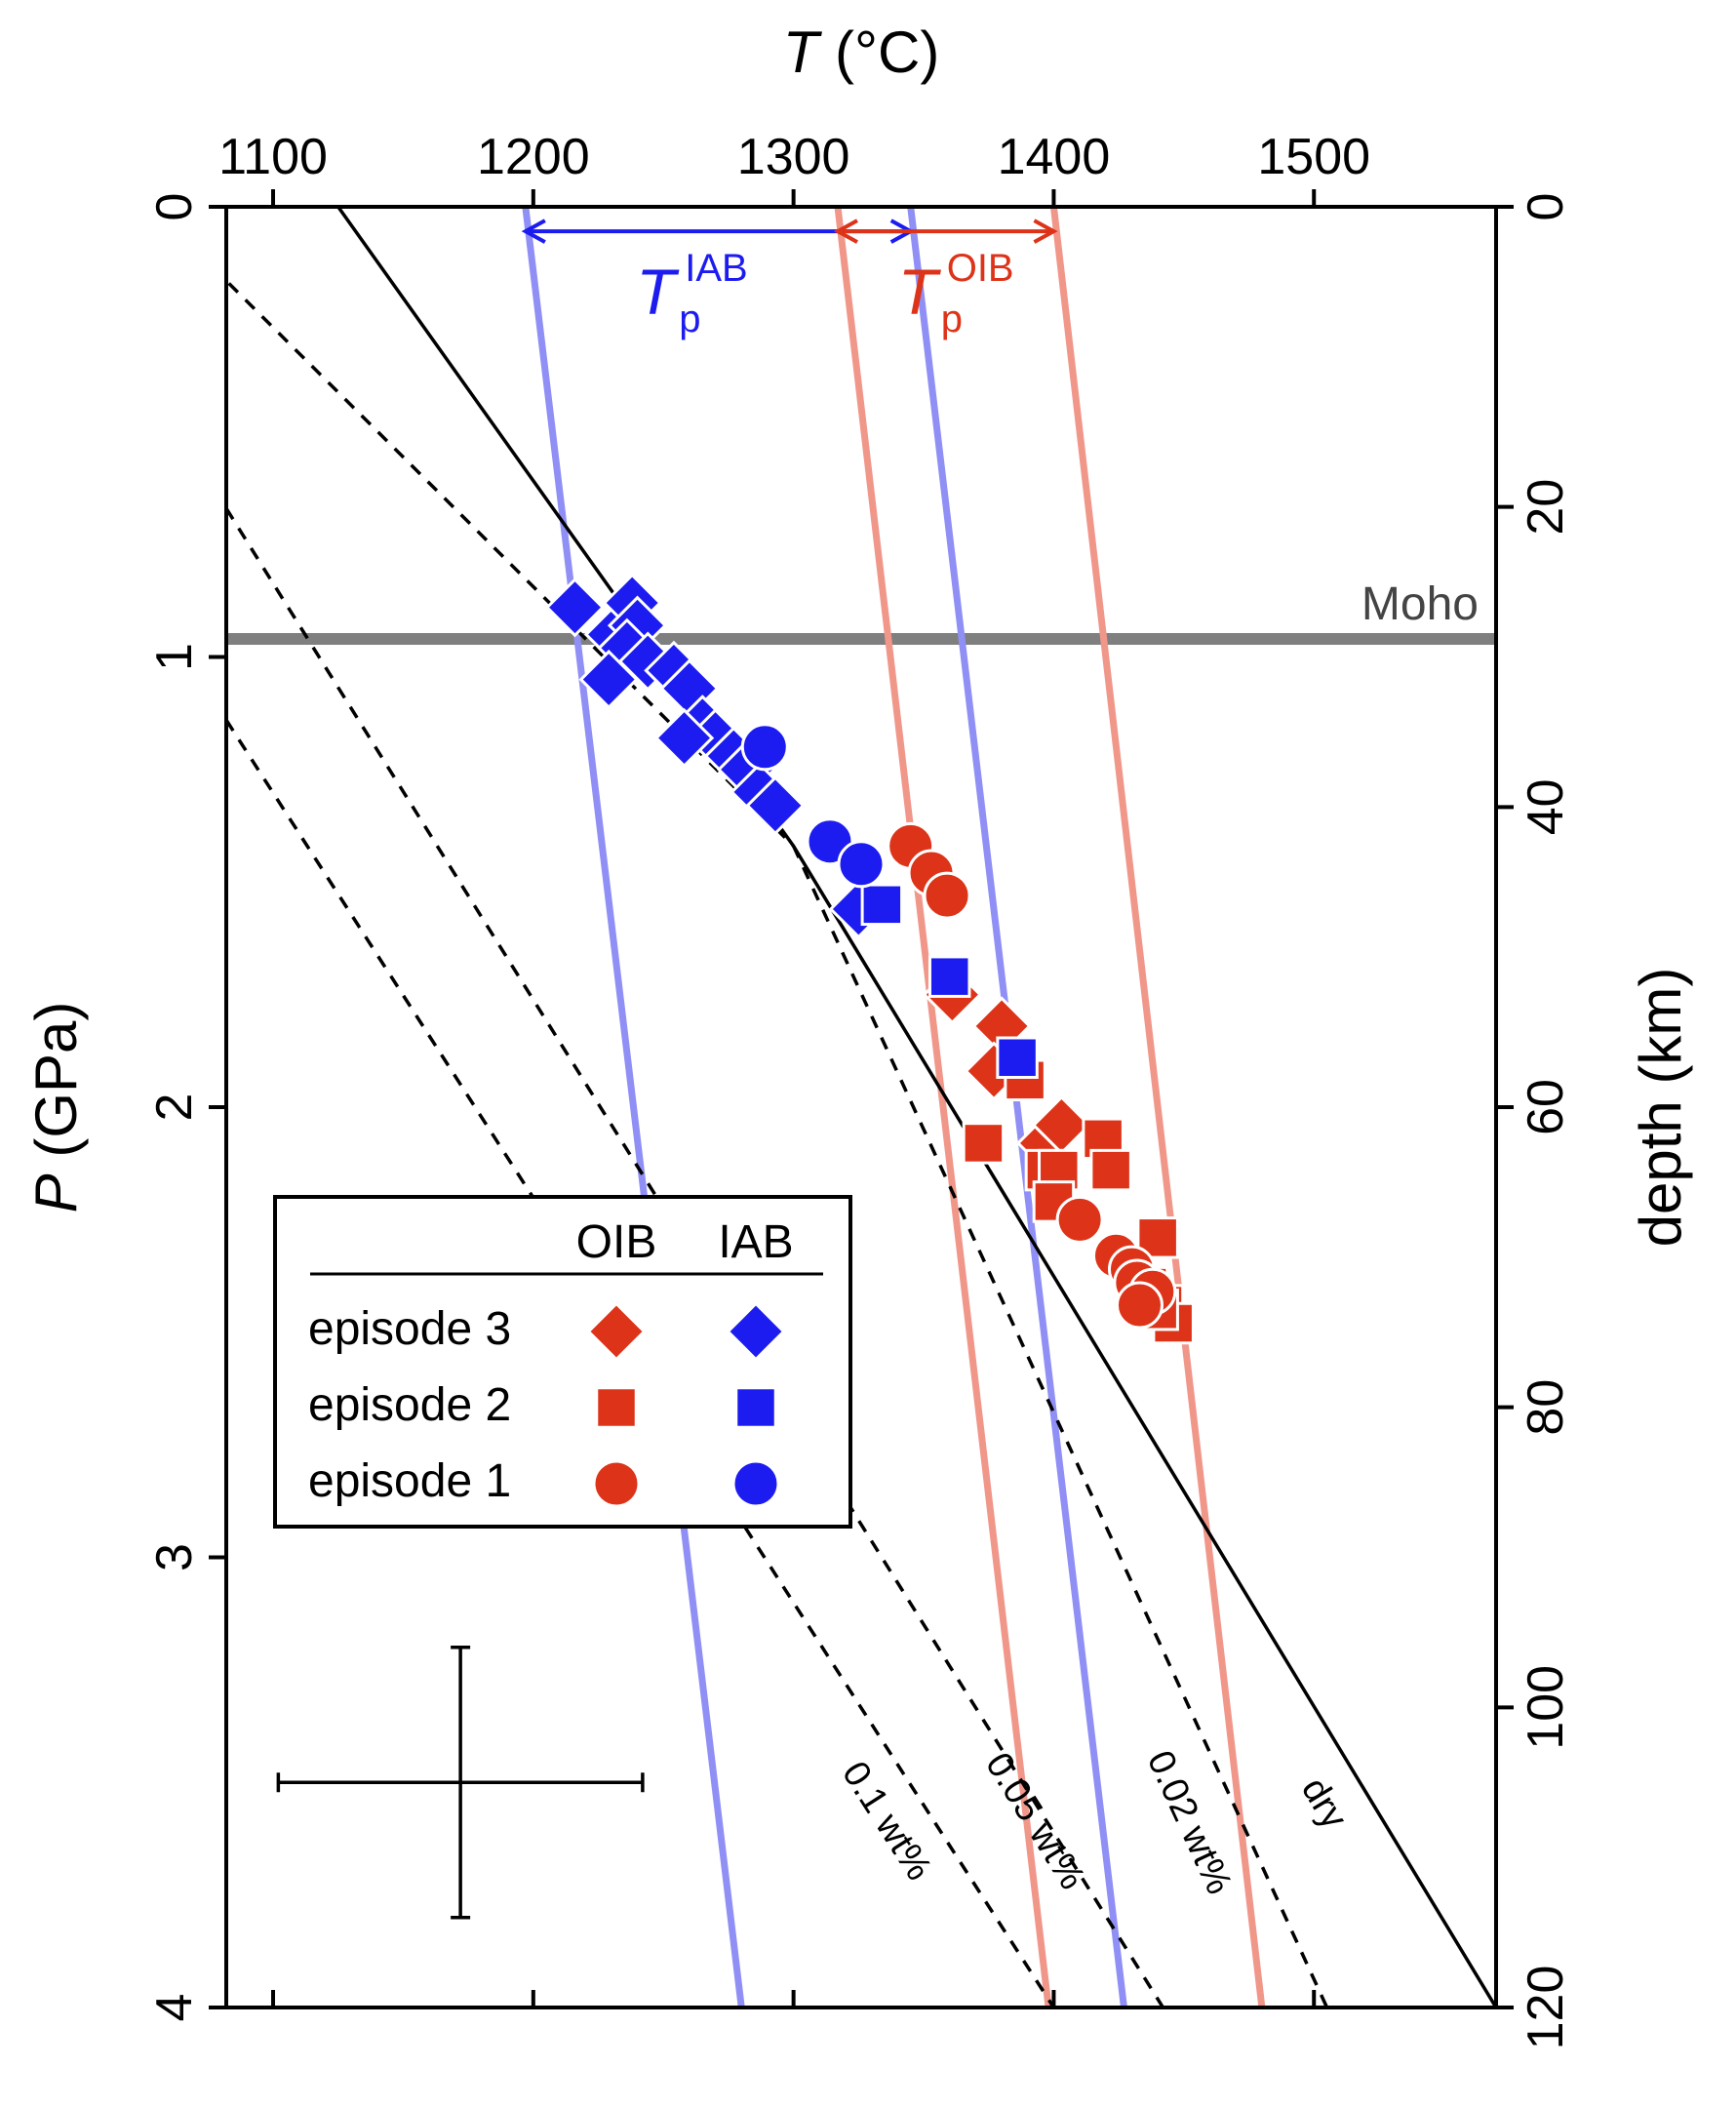  What do you see at coordinates (562, 1362) in the screenshot?
I see `legend: OIB IAB episode 3 episode 2 episode 1` at bounding box center [562, 1362].